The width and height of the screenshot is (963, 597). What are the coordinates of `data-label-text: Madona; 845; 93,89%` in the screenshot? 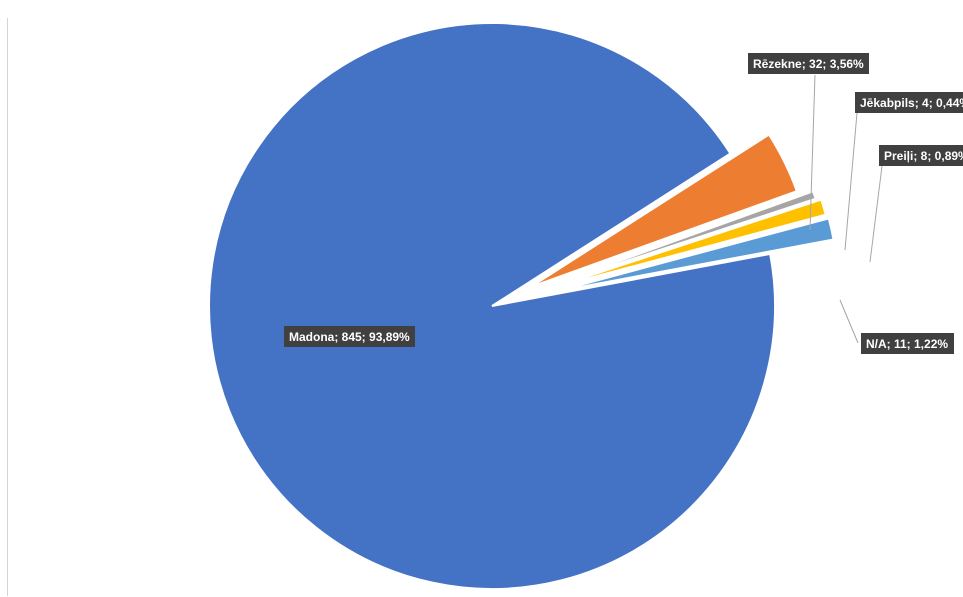 It's located at (349, 337).